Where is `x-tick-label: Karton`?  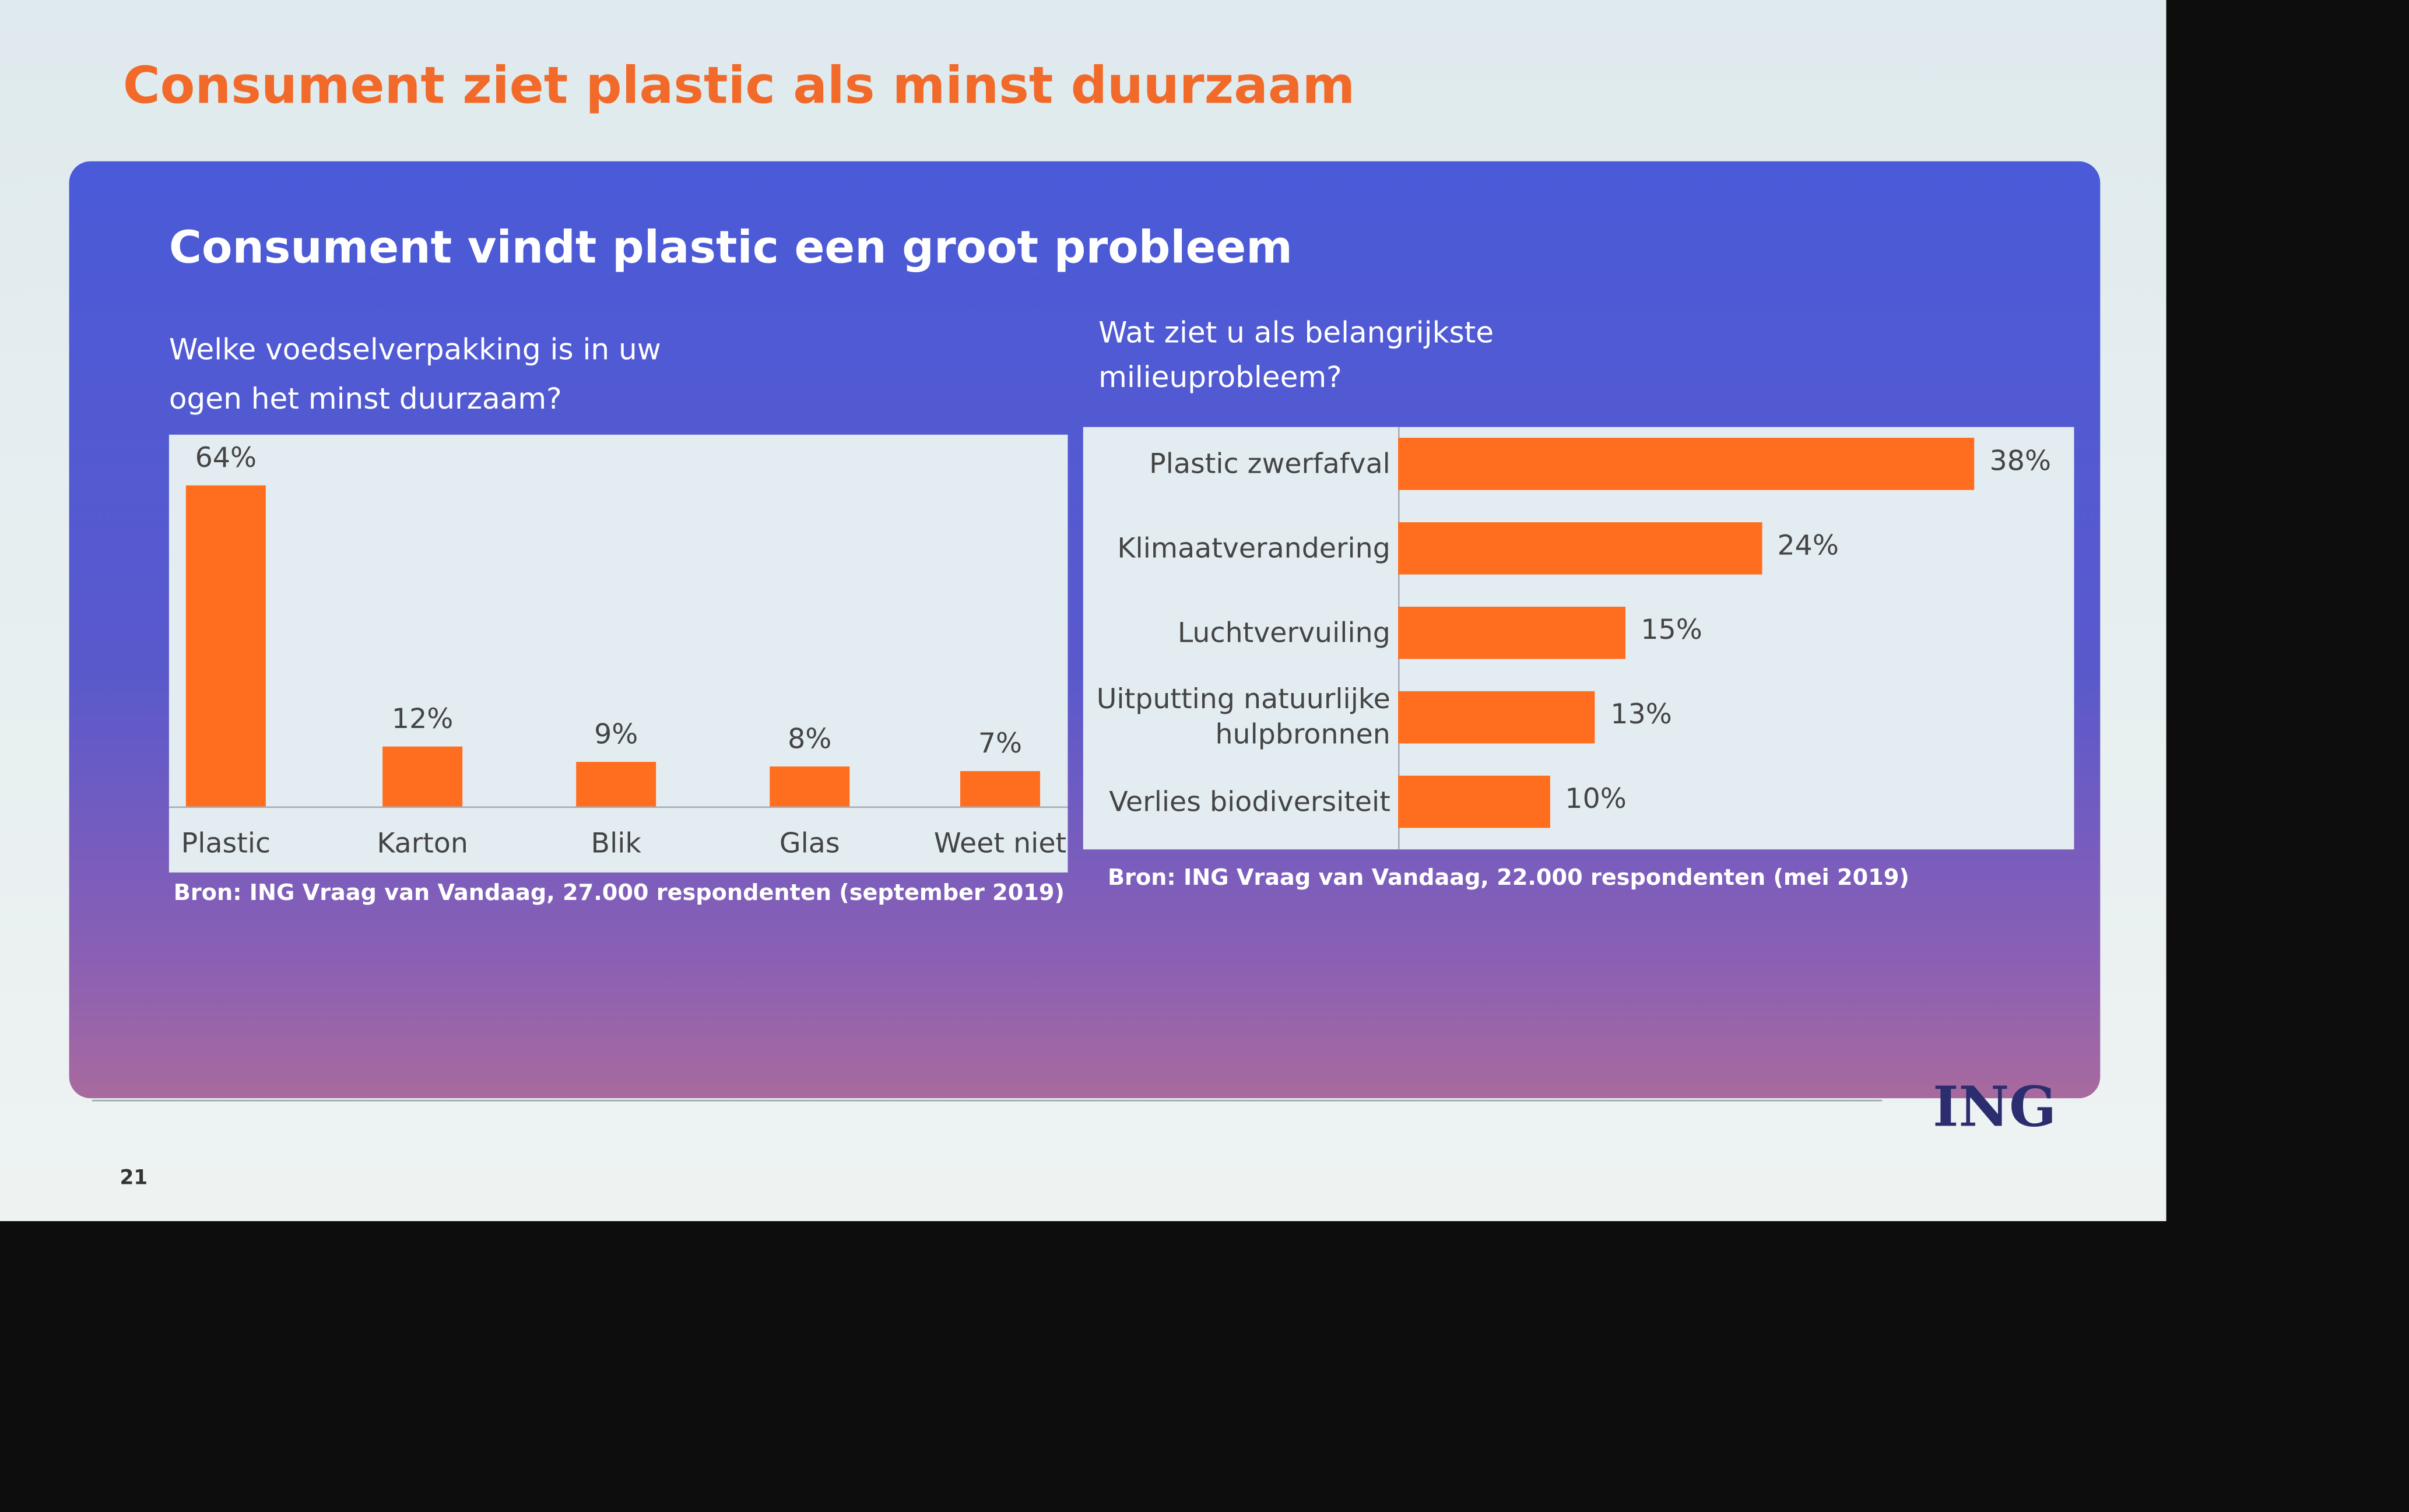
x-tick-label: Karton is located at coordinates (422, 844).